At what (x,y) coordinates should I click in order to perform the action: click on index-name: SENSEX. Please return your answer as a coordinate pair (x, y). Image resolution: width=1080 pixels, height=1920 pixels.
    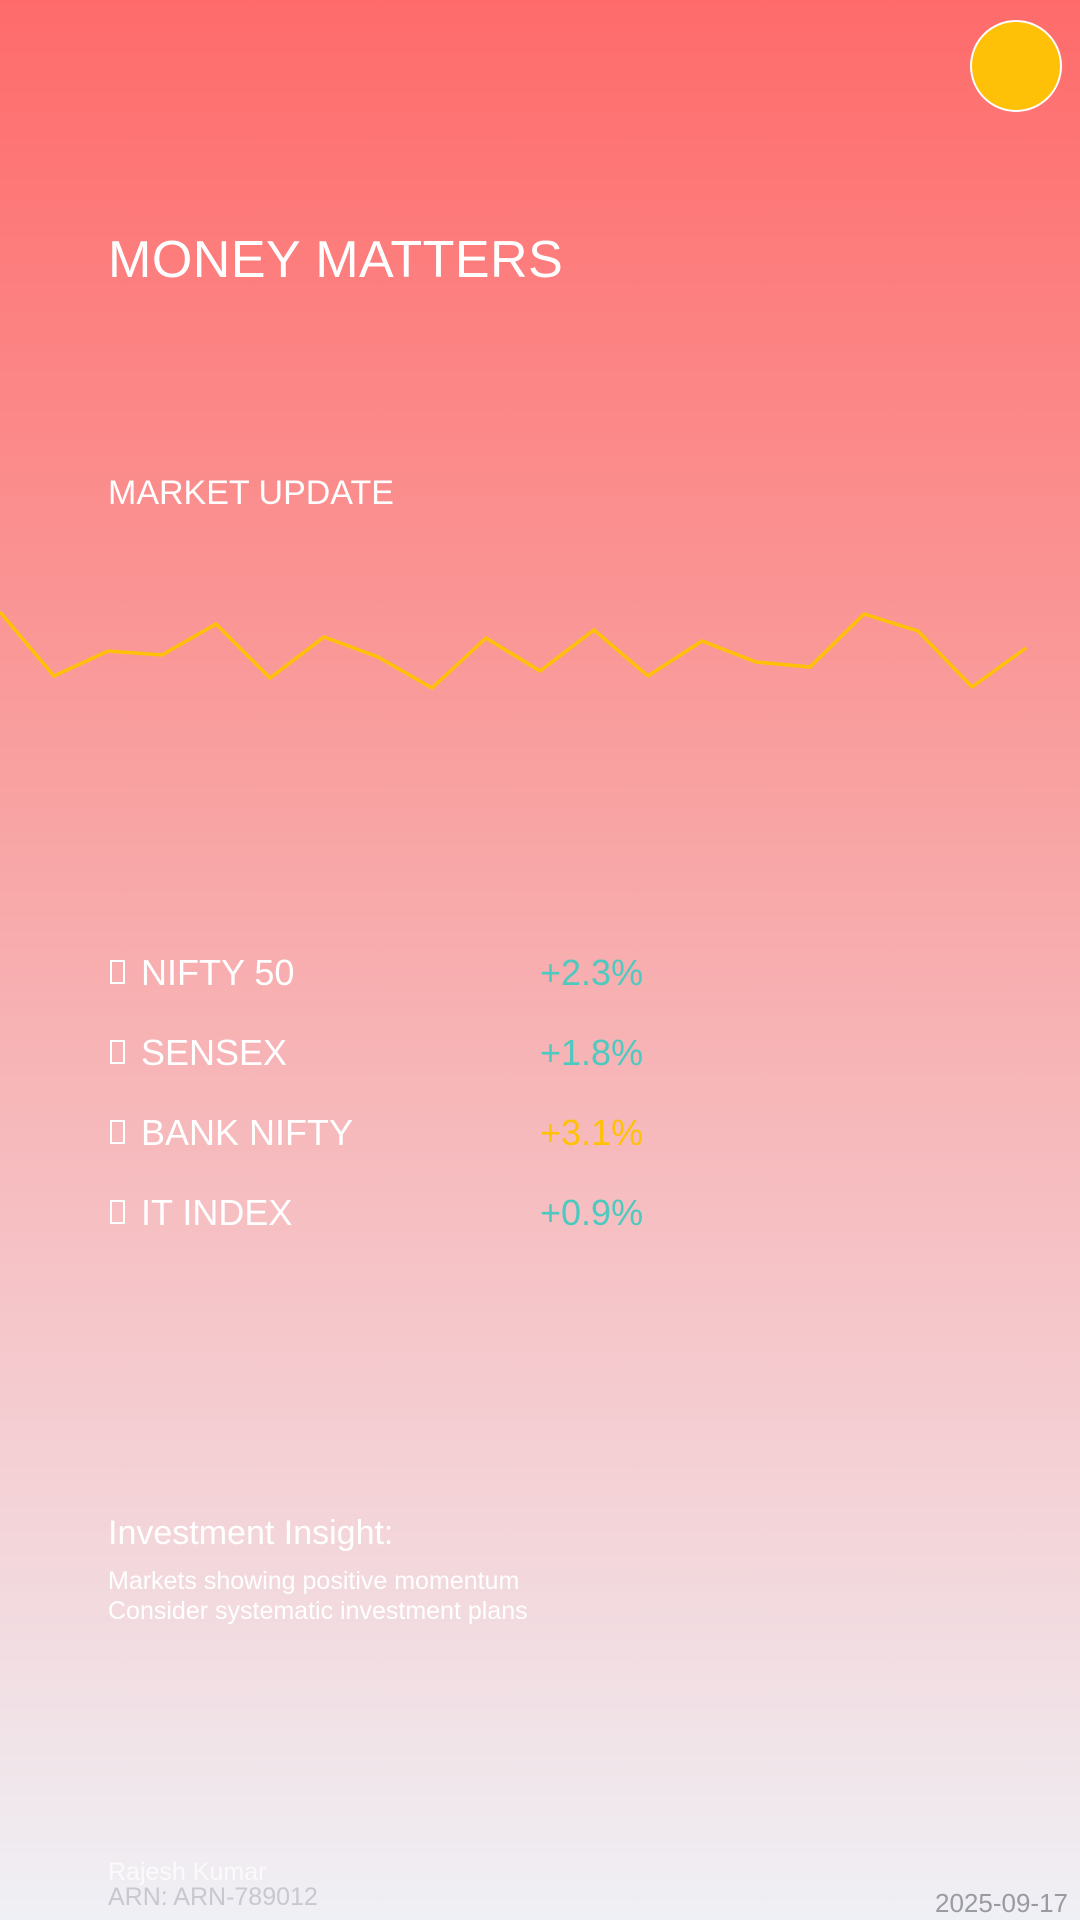
    Looking at the image, I should click on (214, 1052).